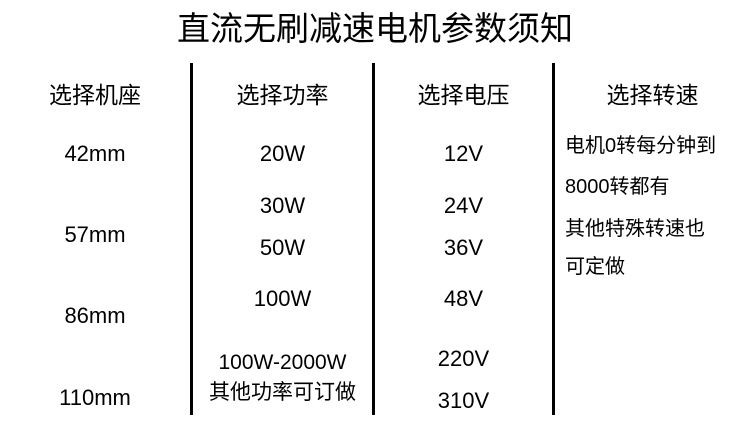  What do you see at coordinates (463, 247) in the screenshot?
I see `cell-voltage-36v: 36V` at bounding box center [463, 247].